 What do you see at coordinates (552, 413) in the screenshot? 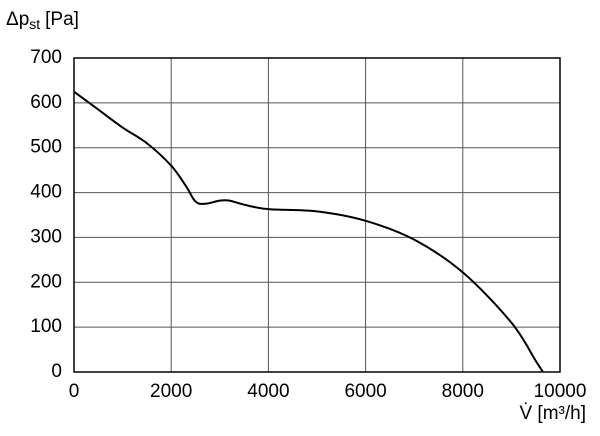
I see `x-axis-label: V̇ [m³/h]` at bounding box center [552, 413].